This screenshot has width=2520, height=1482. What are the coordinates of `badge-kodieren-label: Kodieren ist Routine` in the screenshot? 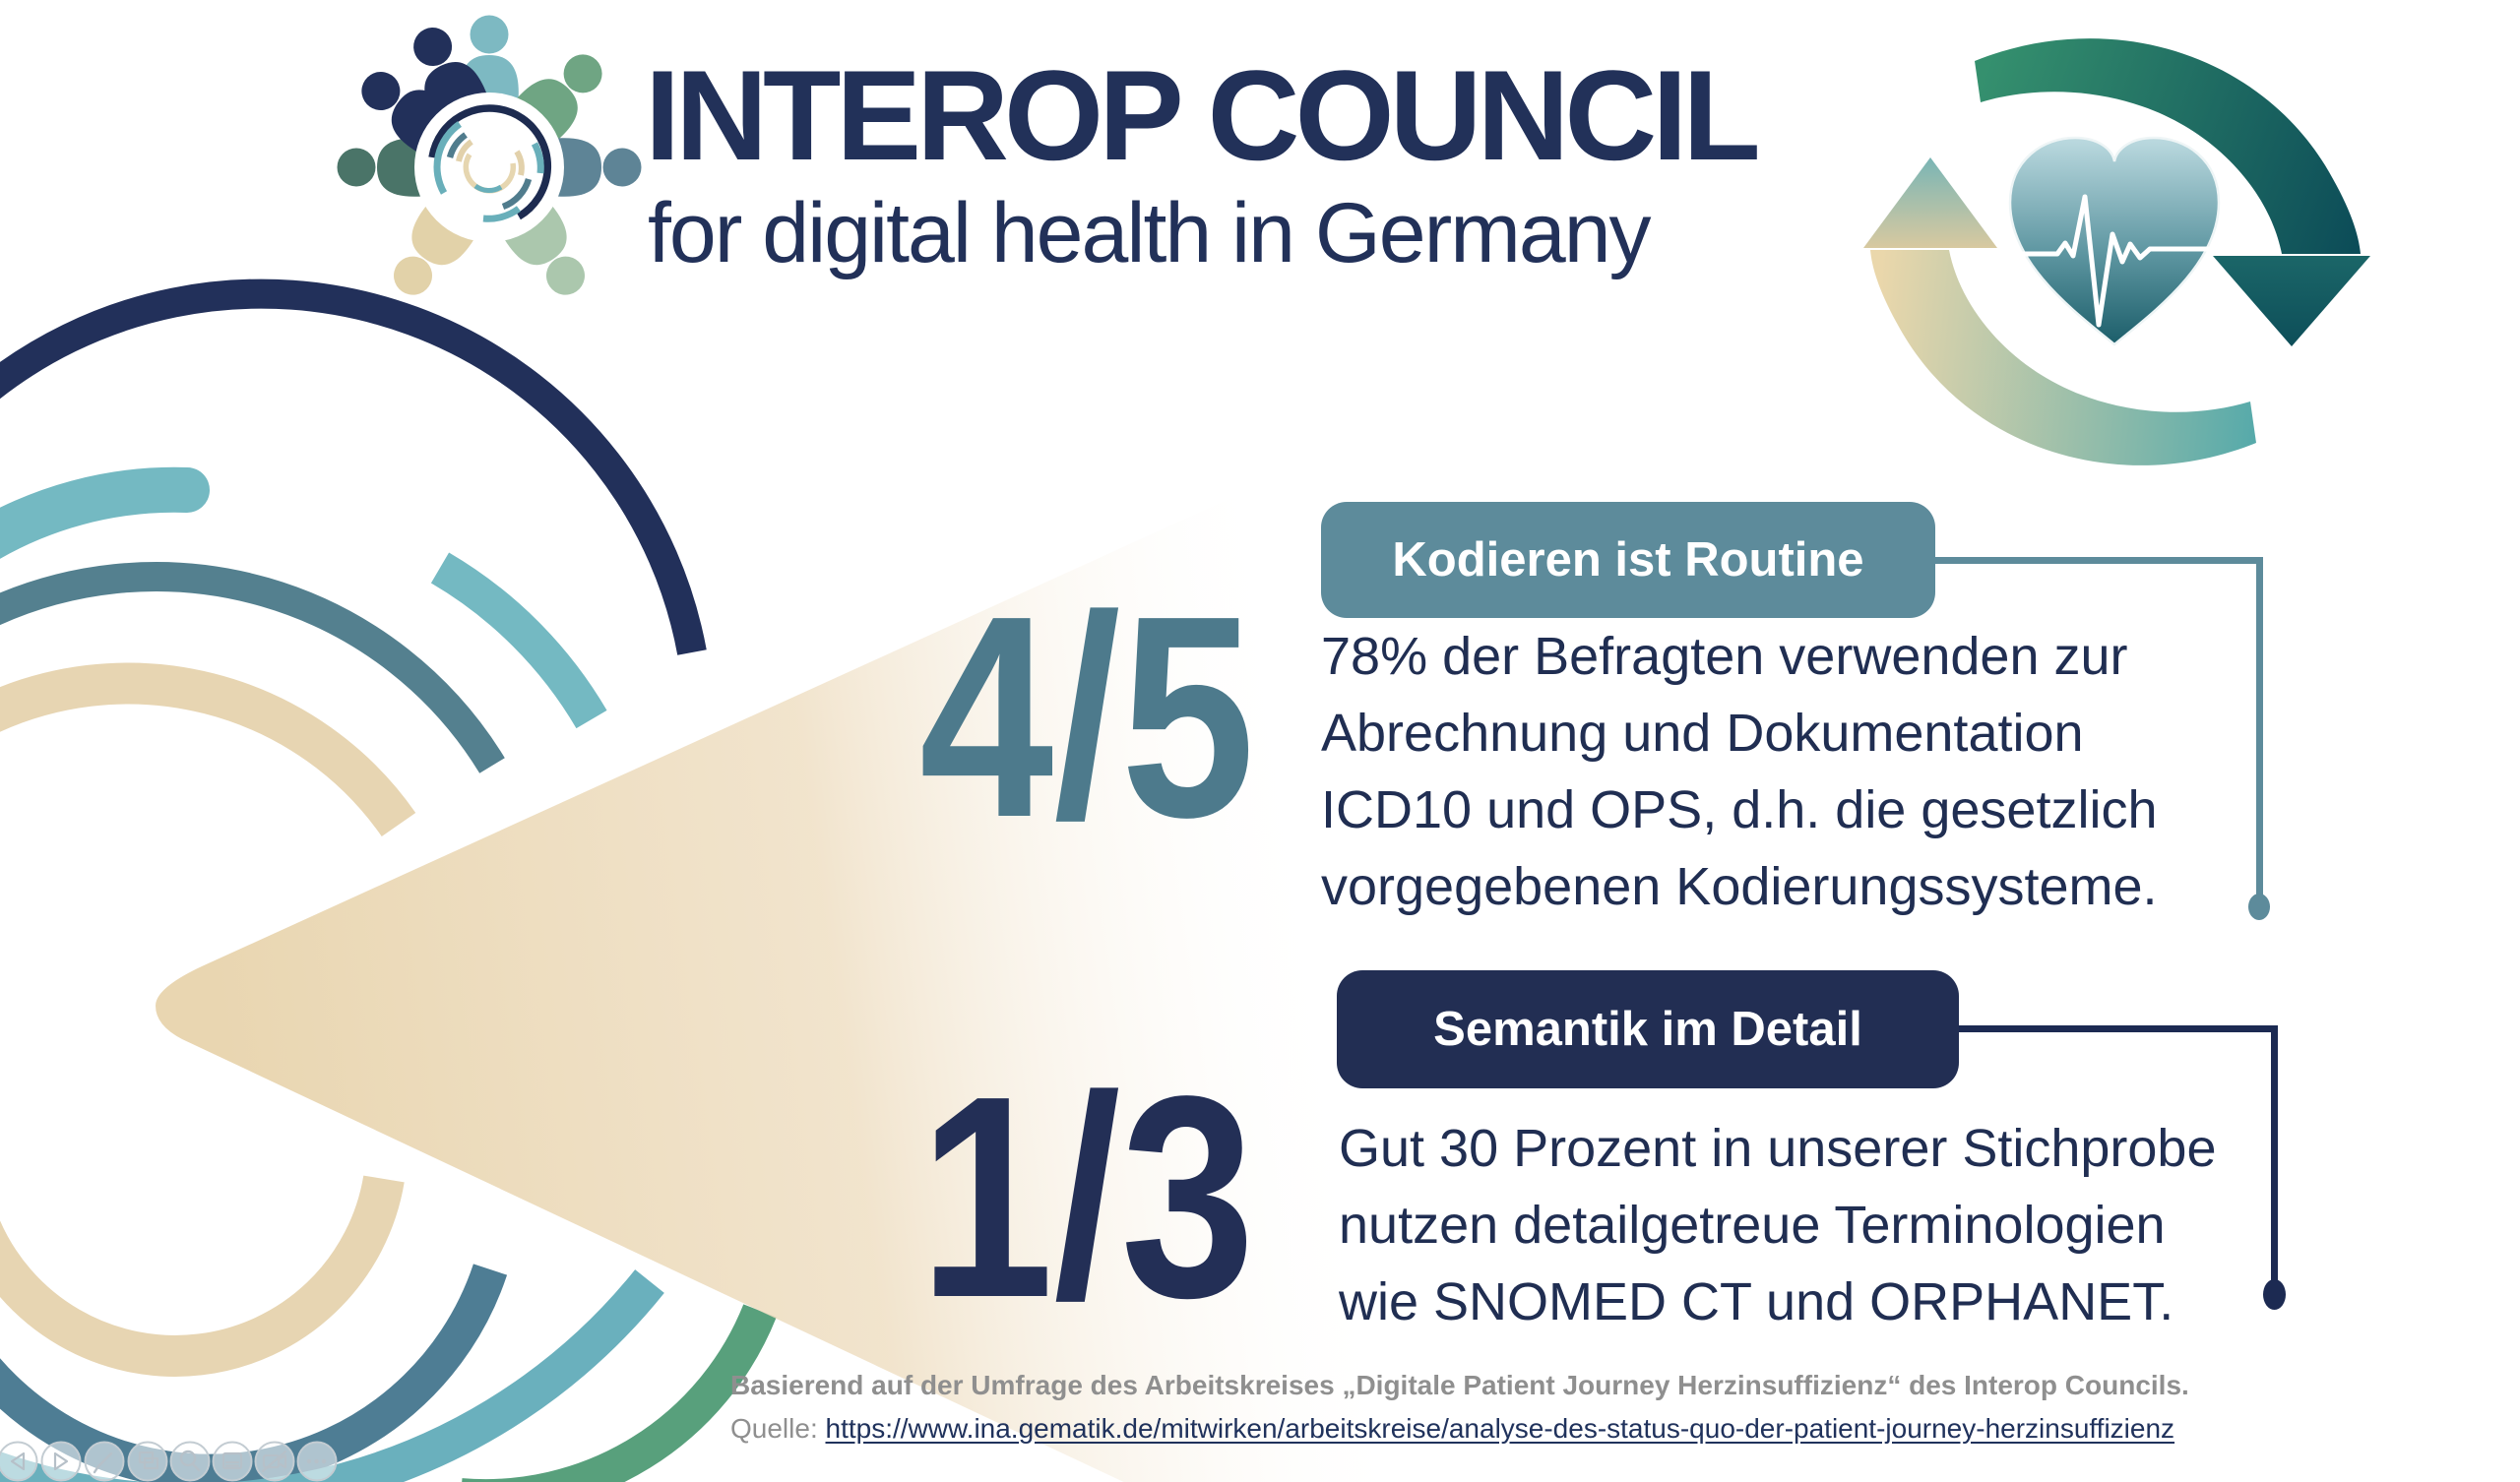 It's located at (1628, 560).